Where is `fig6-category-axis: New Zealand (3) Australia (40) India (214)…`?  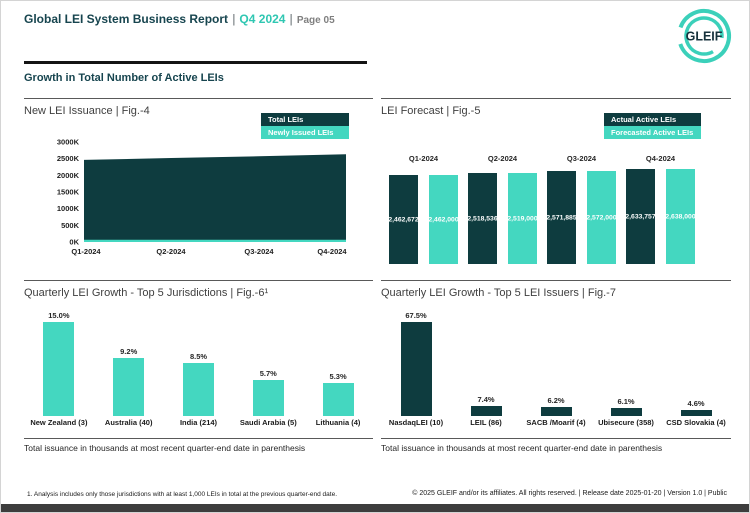 fig6-category-axis: New Zealand (3) Australia (40) India (214)… is located at coordinates (198, 422).